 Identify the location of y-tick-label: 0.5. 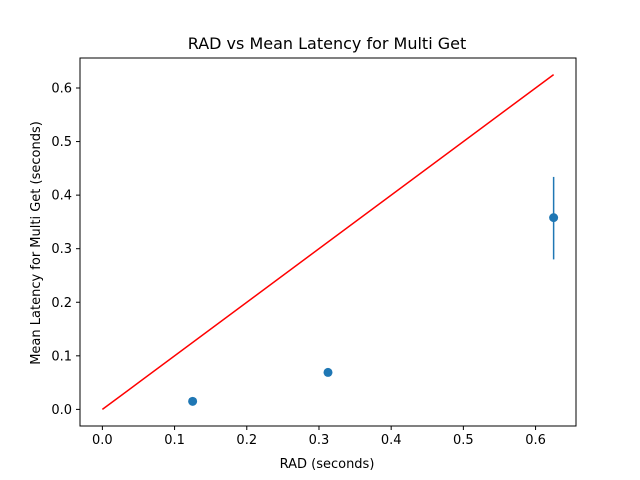
(61, 142).